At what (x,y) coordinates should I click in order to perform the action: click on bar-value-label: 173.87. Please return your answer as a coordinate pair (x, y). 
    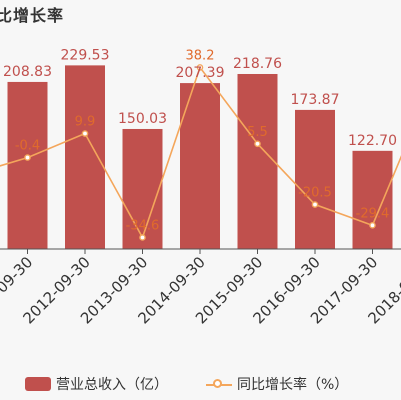
    Looking at the image, I should click on (315, 100).